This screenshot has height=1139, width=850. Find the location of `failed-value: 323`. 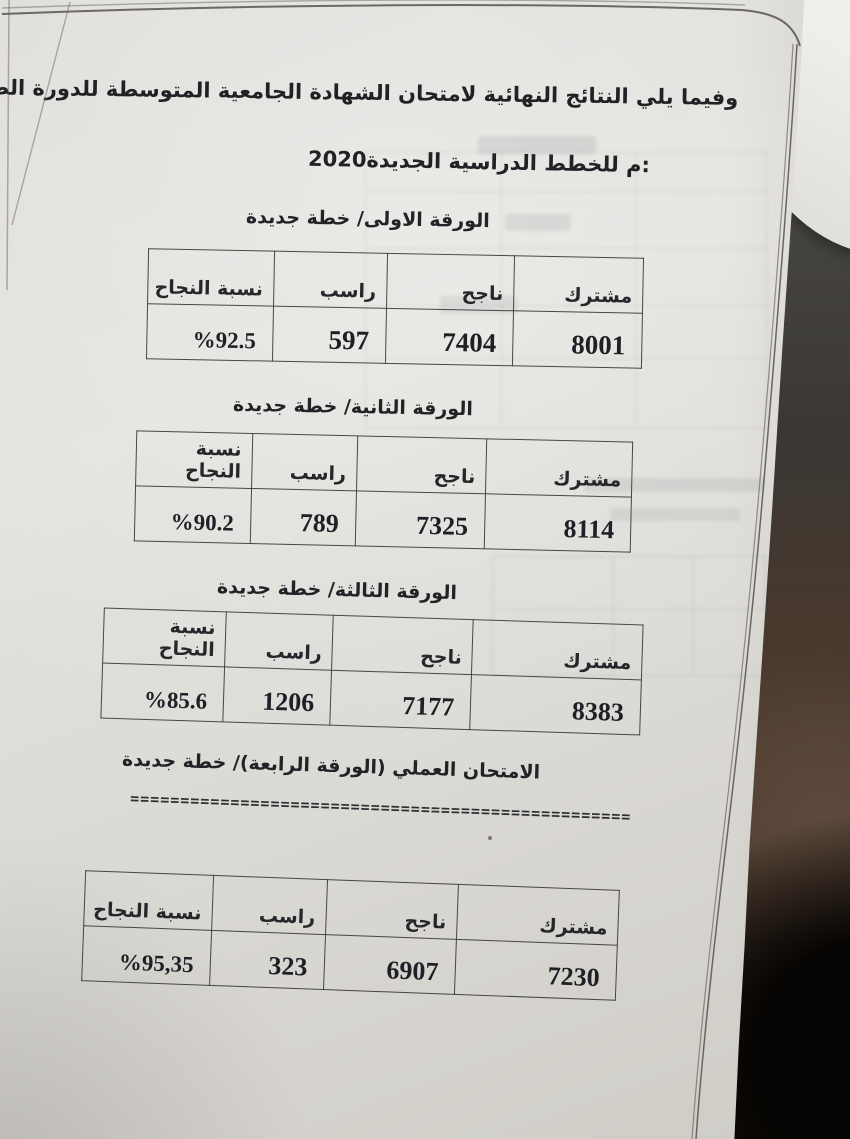

failed-value: 323 is located at coordinates (267, 960).